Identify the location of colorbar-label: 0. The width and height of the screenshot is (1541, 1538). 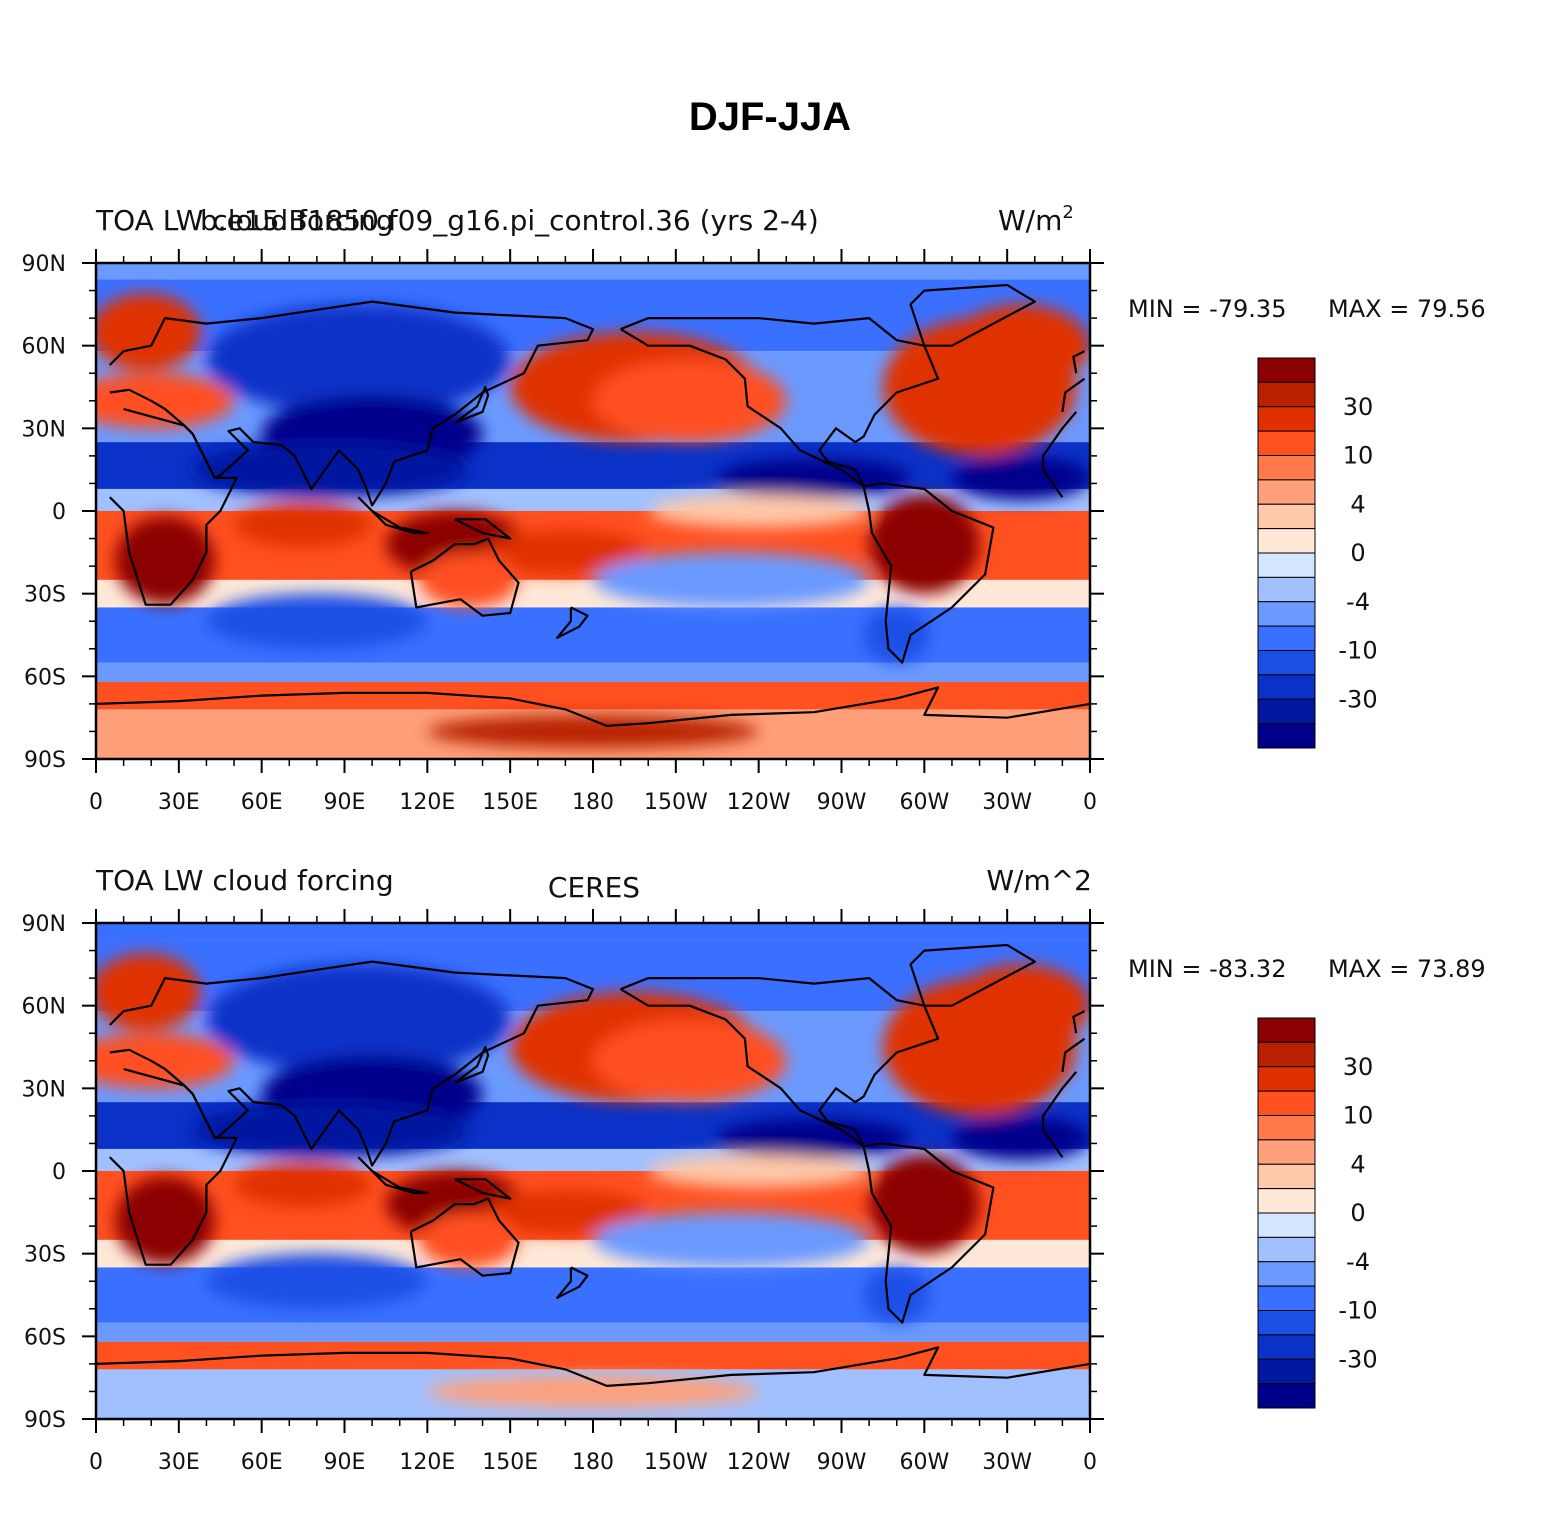
(1357, 553).